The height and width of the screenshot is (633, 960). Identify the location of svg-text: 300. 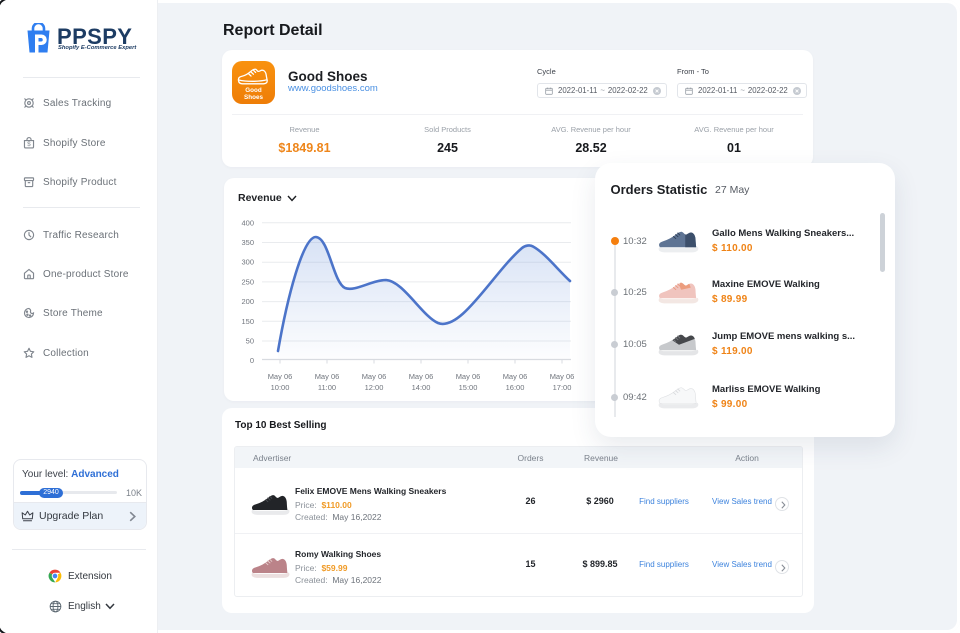
(247, 262).